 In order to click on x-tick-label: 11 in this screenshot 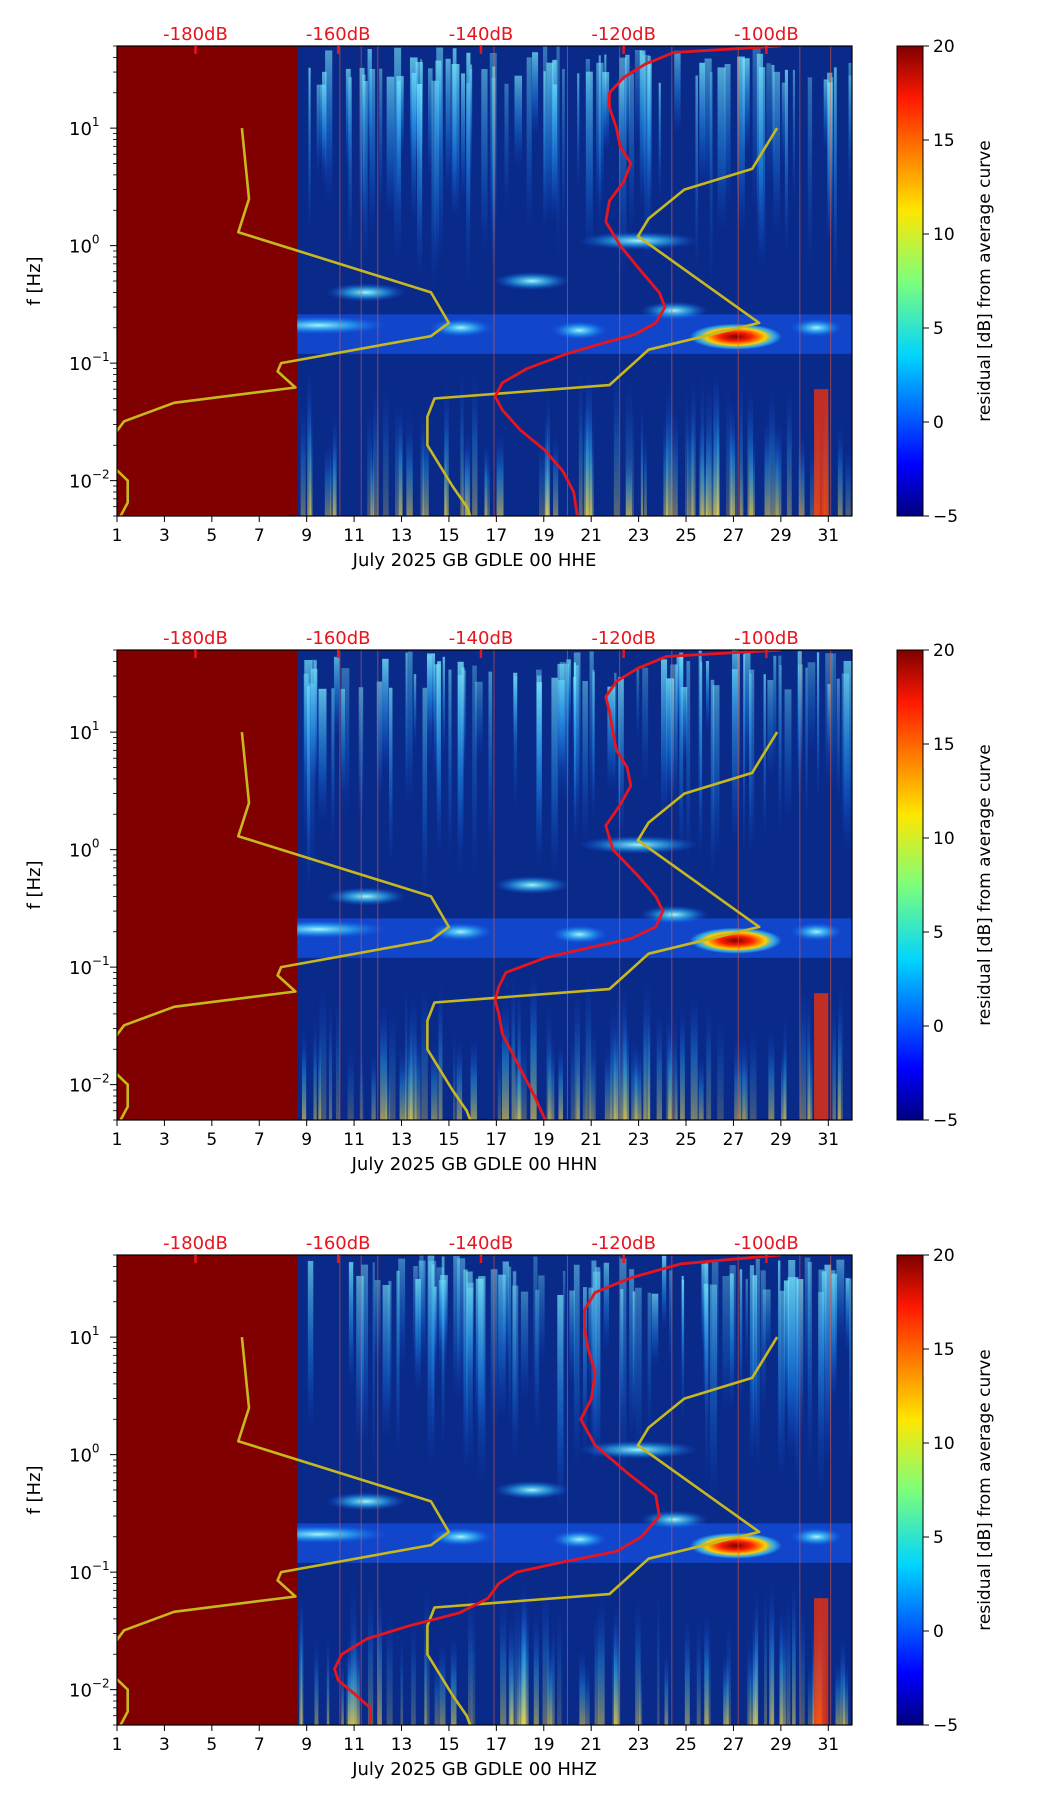, I will do `click(354, 536)`.